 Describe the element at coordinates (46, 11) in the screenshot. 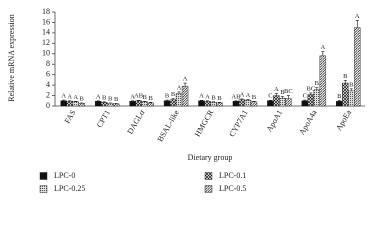

I see `y-tick-label: 18` at that location.